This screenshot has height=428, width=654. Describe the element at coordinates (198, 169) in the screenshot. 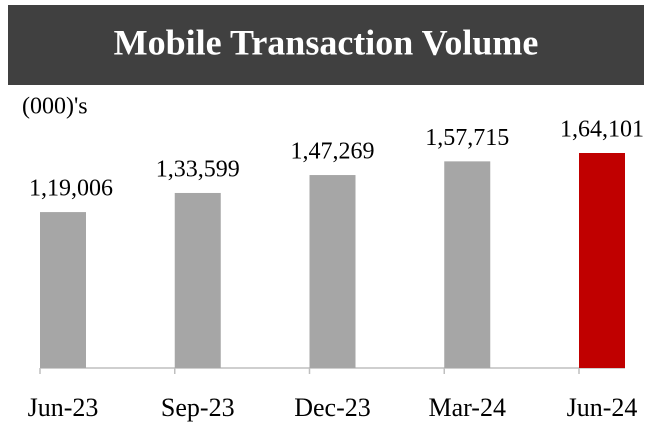

I see `value-label: 1,33,599` at that location.